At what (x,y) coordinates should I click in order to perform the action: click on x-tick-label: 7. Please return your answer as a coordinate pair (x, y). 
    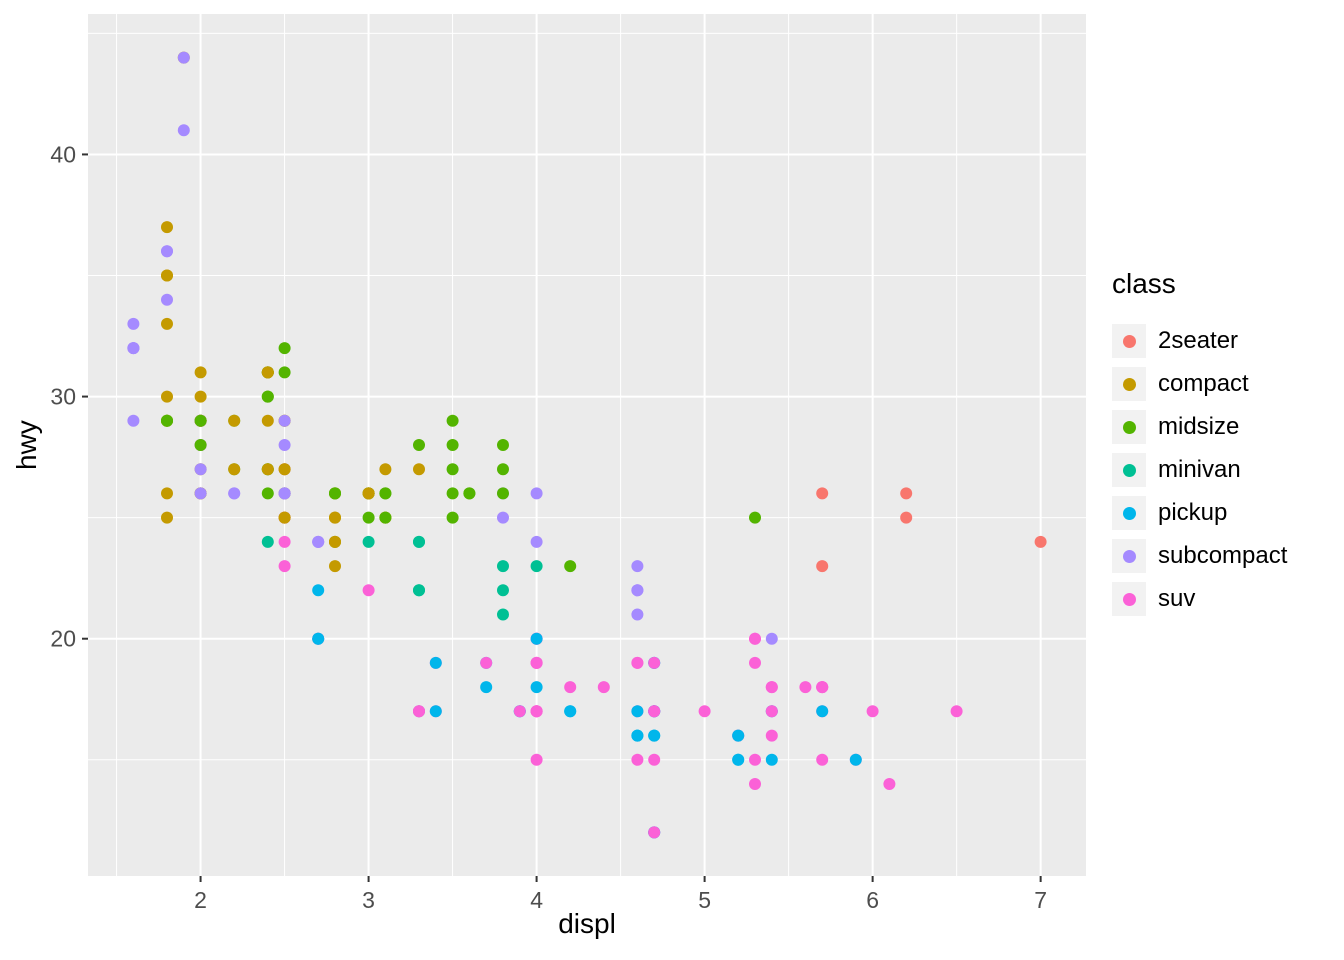
    Looking at the image, I should click on (1040, 900).